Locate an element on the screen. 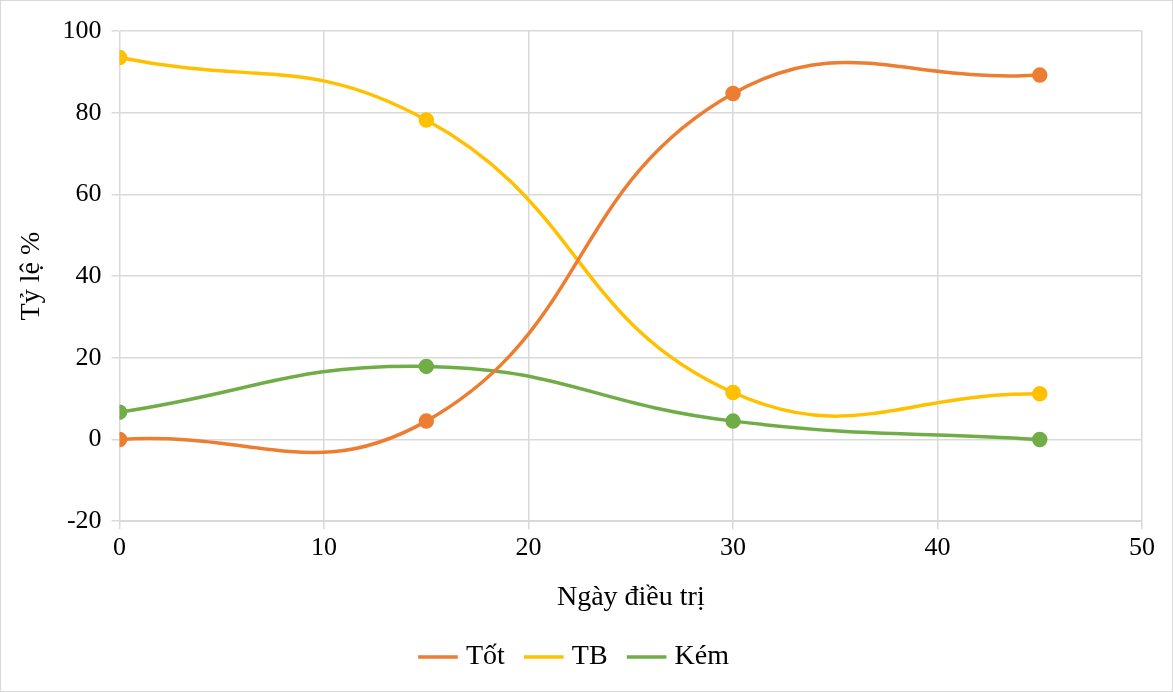 Image resolution: width=1173 pixels, height=692 pixels. y-tick-label: 80 is located at coordinates (88, 111).